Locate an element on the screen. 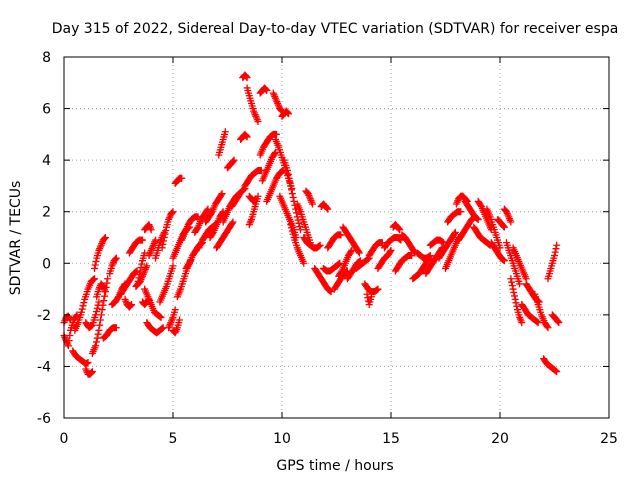 This screenshot has height=480, width=640. y-tick-label: 6 is located at coordinates (46, 110).